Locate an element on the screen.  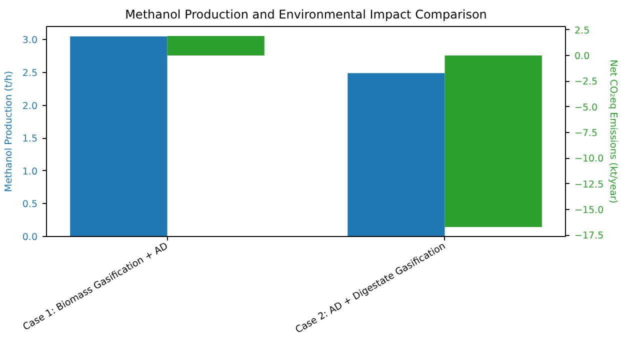
y-tick-label: 2.0 is located at coordinates (30, 106).